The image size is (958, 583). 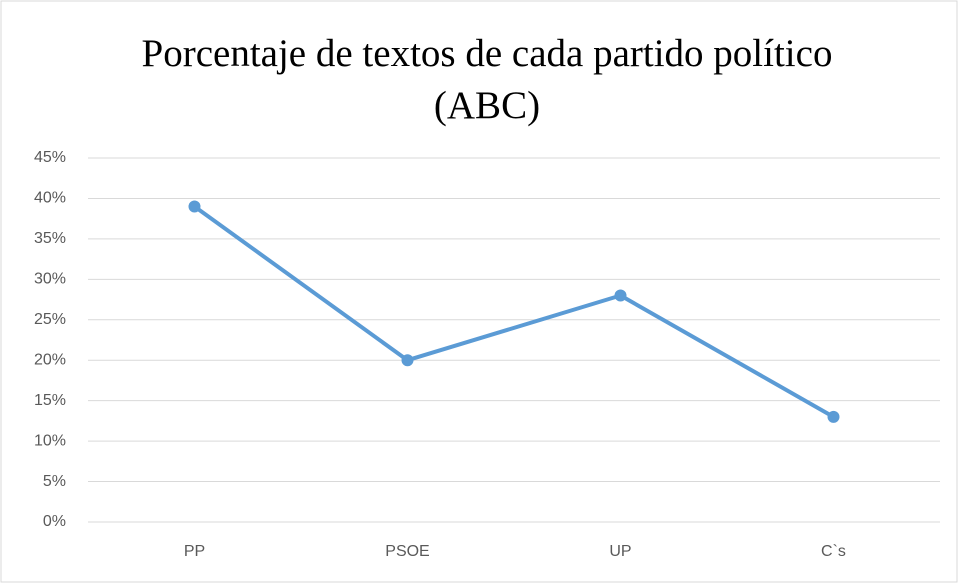 What do you see at coordinates (54, 521) in the screenshot?
I see `y-tick-label: 0%` at bounding box center [54, 521].